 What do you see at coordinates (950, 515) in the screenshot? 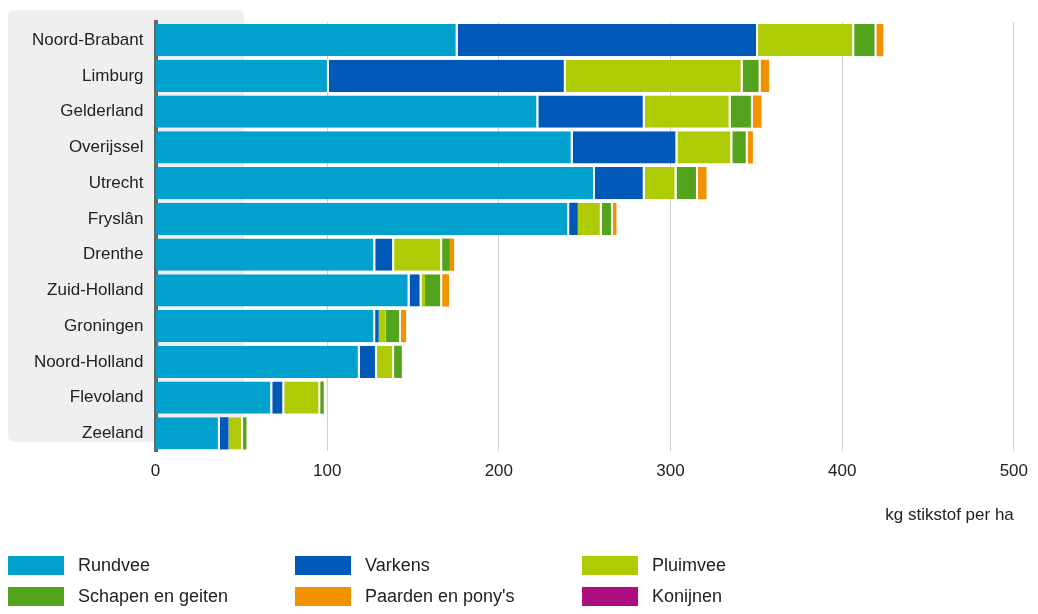
I see `x-axis-title: kg stikstof per ha` at bounding box center [950, 515].